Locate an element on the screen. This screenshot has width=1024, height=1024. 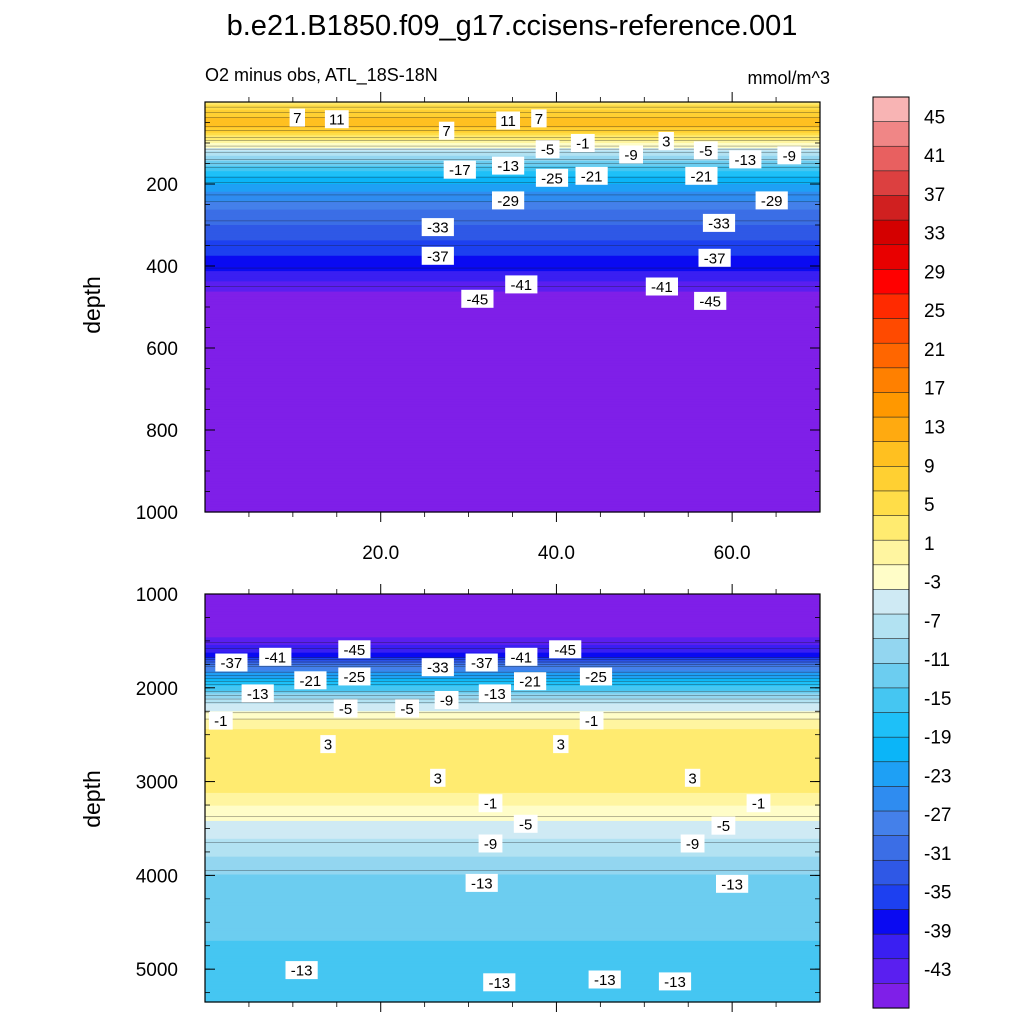
upper-contour-label-text: -37 is located at coordinates (715, 258).